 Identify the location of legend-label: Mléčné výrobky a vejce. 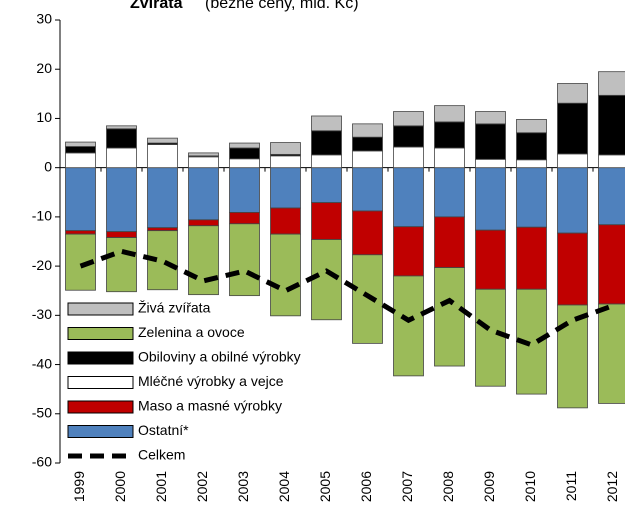
(211, 381).